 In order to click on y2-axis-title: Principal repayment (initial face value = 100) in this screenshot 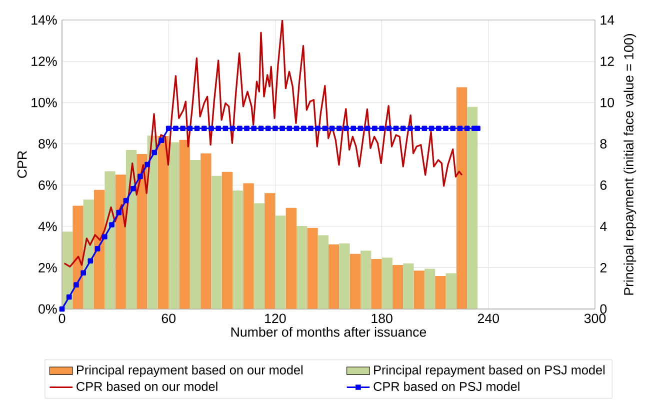, I will do `click(630, 164)`.